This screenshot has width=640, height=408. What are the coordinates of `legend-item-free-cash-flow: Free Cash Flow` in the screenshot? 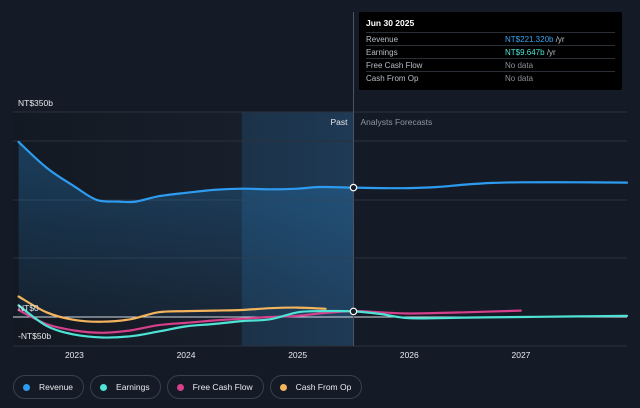 It's located at (215, 387).